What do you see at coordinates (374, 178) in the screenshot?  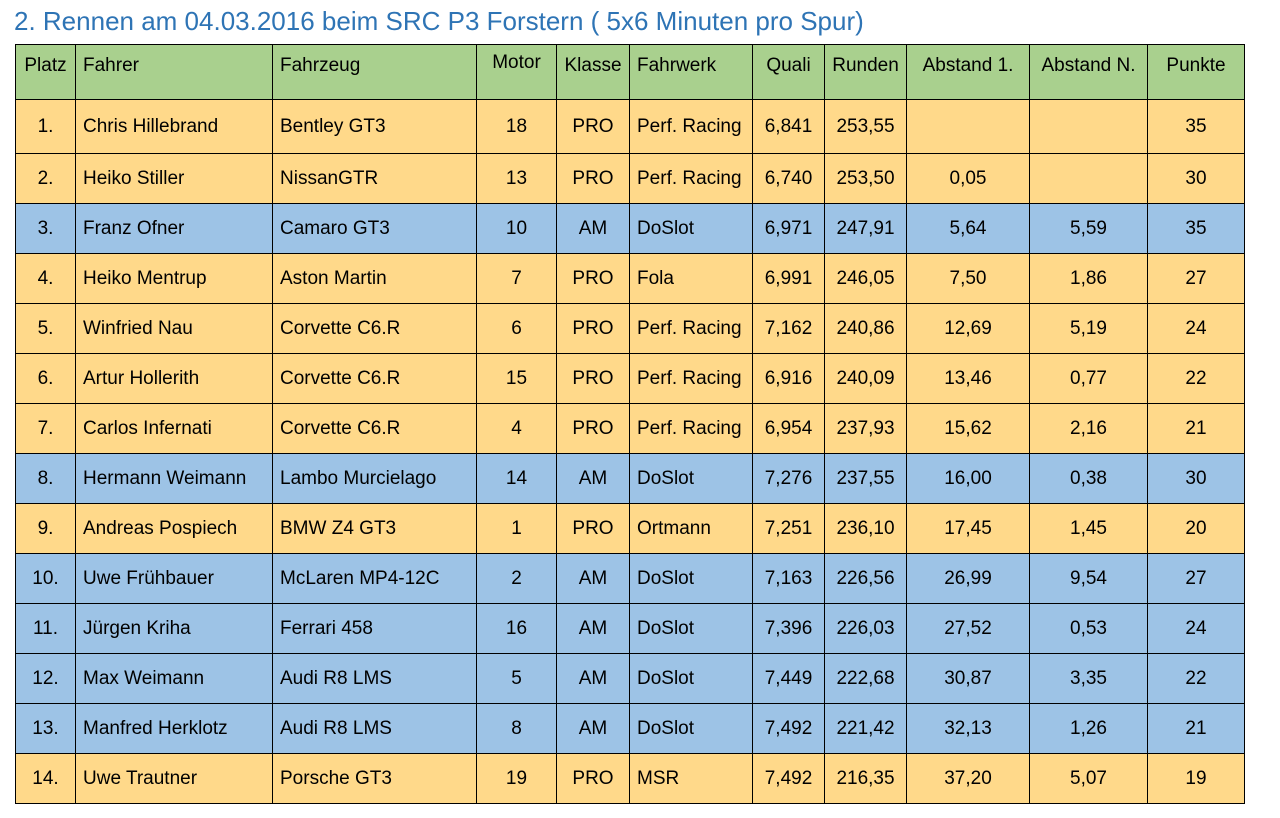 I see `cell-fahrzeug: NissanGTR` at bounding box center [374, 178].